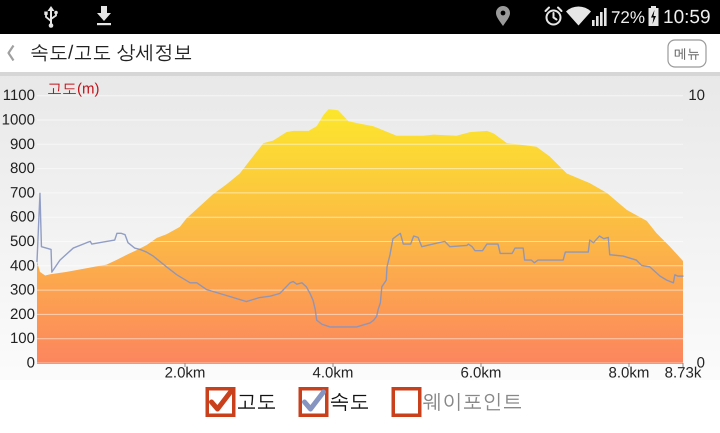 The height and width of the screenshot is (433, 720). I want to click on y-tick-label: 700, so click(22, 193).